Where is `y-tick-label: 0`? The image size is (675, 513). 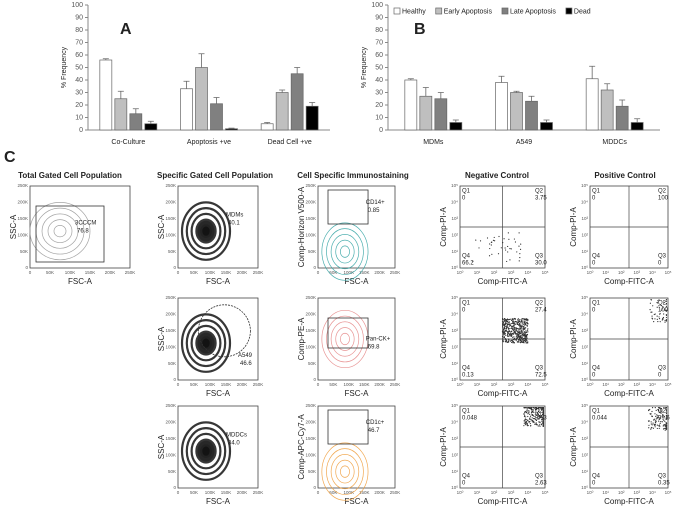 y-tick-label: 0 is located at coordinates (381, 130).